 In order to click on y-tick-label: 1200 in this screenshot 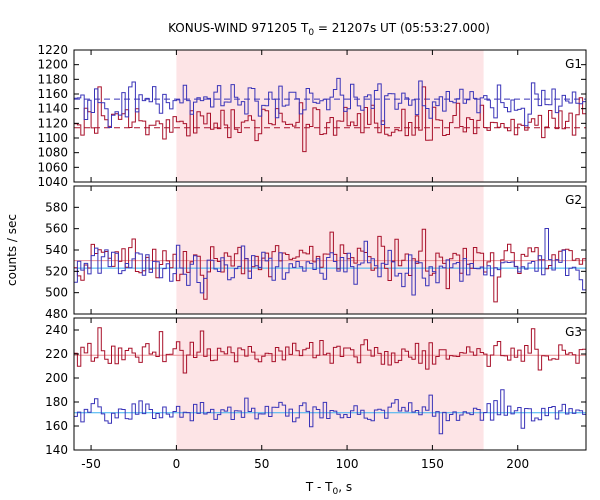, I will do `click(52, 65)`.